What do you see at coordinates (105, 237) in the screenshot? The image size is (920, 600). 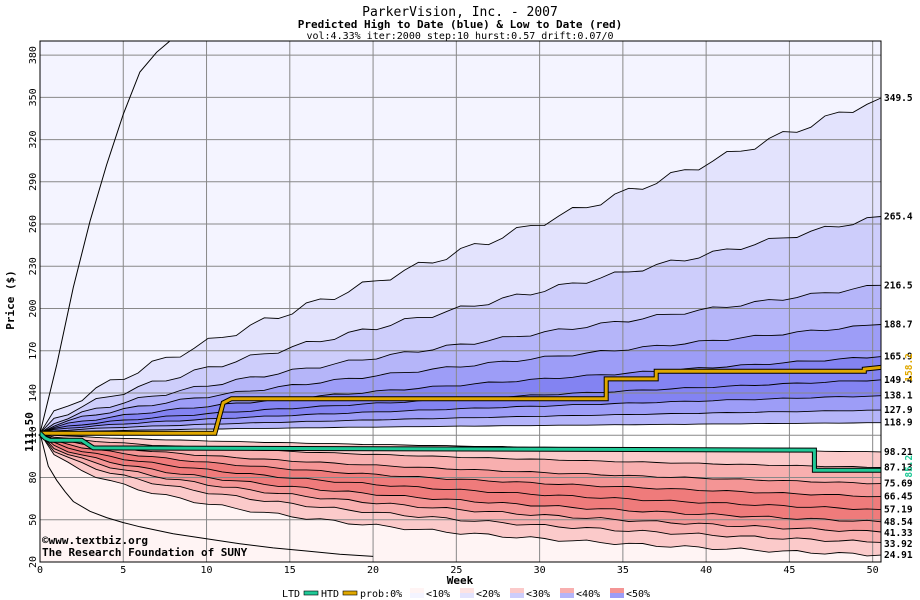 I see `extreme-line-high` at bounding box center [105, 237].